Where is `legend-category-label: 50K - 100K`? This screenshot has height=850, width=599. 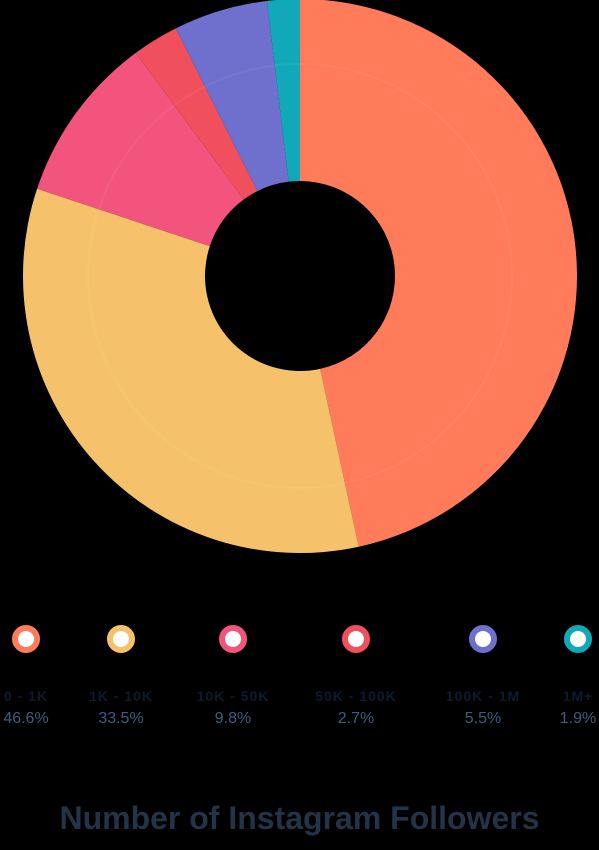 legend-category-label: 50K - 100K is located at coordinates (356, 696).